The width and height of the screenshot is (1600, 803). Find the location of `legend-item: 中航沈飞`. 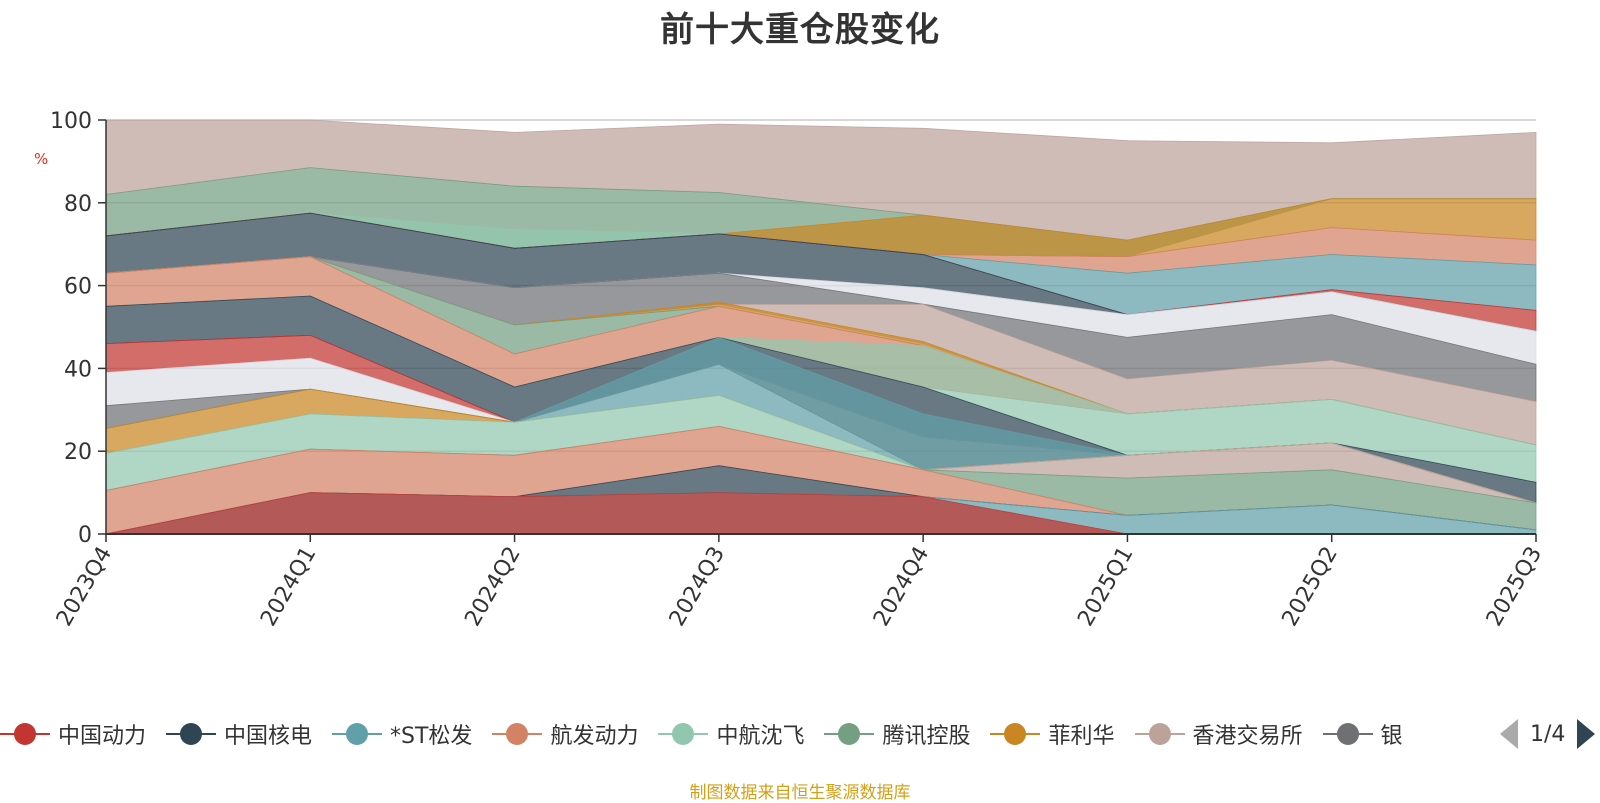

legend-item: 中航沈飞 is located at coordinates (731, 734).